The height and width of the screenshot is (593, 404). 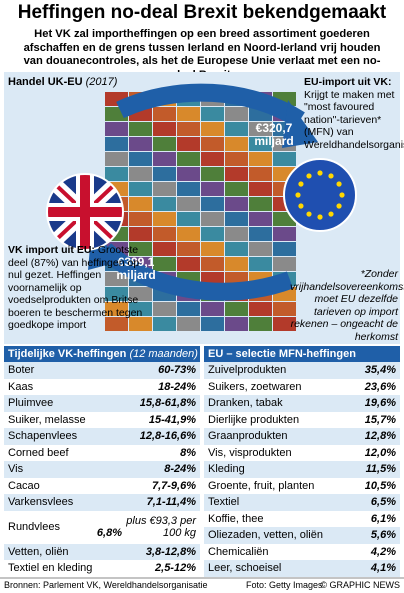 What do you see at coordinates (255, 386) in the screenshot?
I see `row-label: Suikers, zoetwaren` at bounding box center [255, 386].